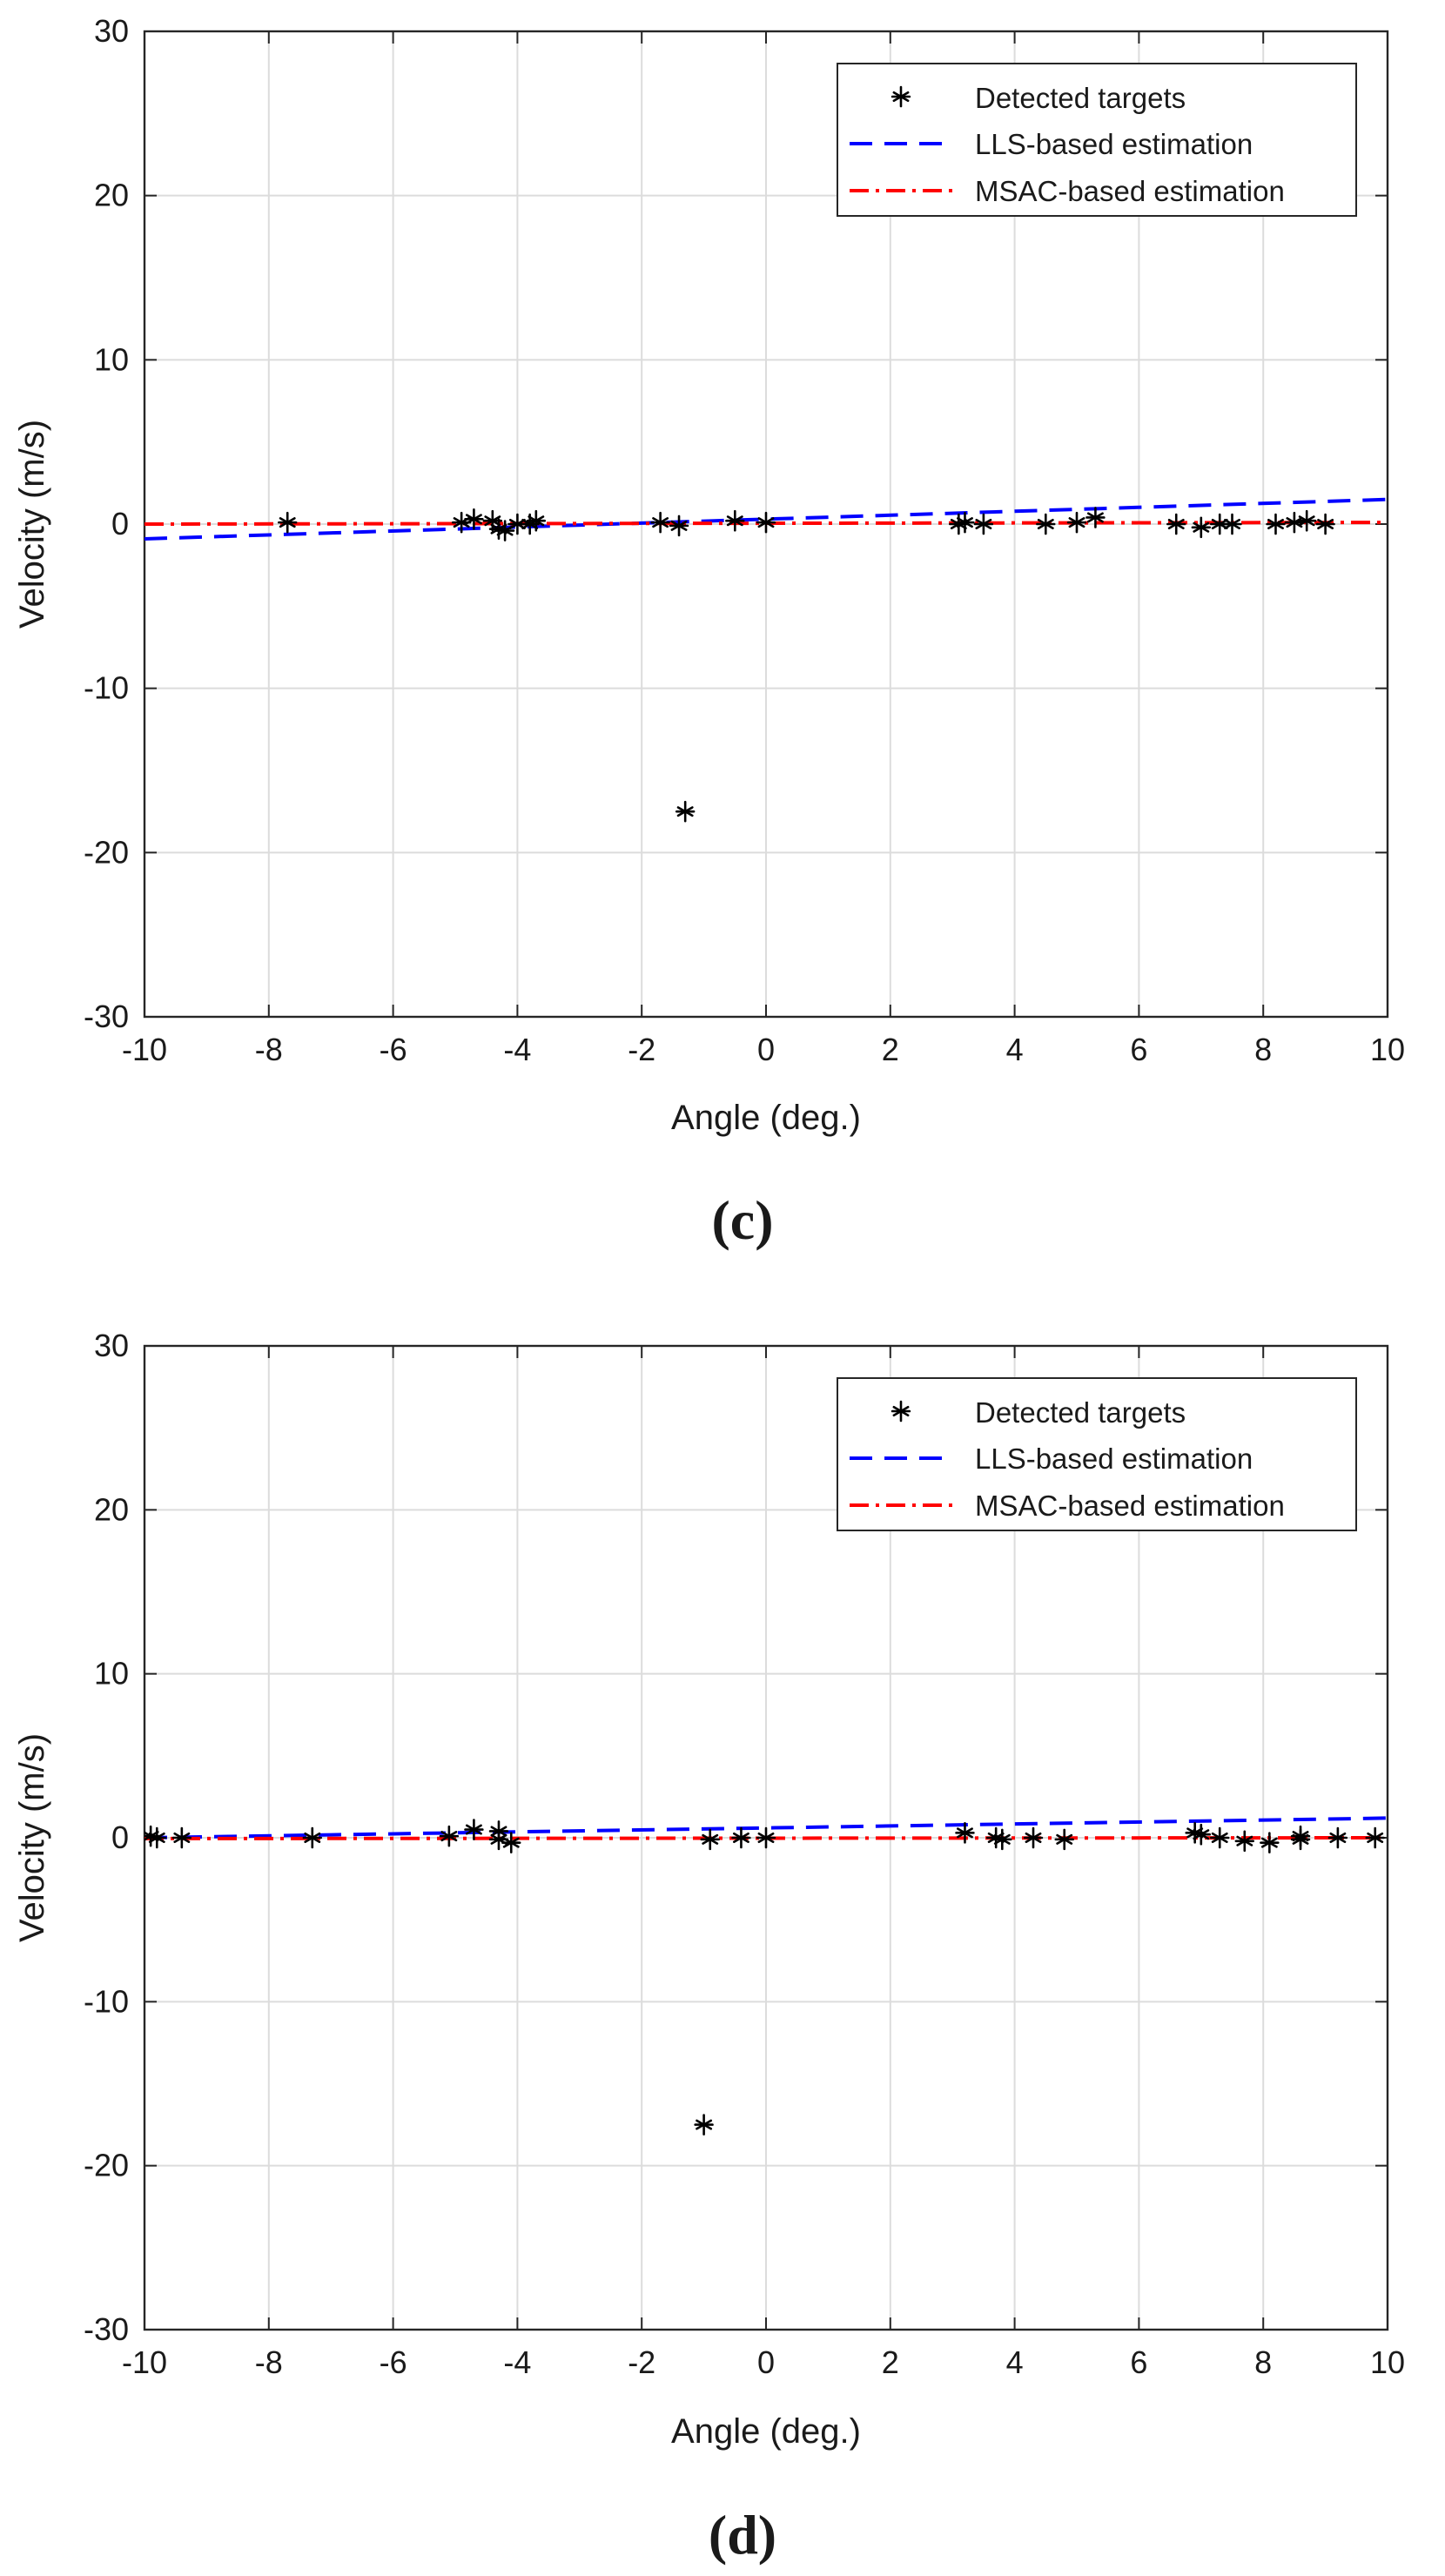  I want to click on x-tick-label: 0, so click(766, 2362).